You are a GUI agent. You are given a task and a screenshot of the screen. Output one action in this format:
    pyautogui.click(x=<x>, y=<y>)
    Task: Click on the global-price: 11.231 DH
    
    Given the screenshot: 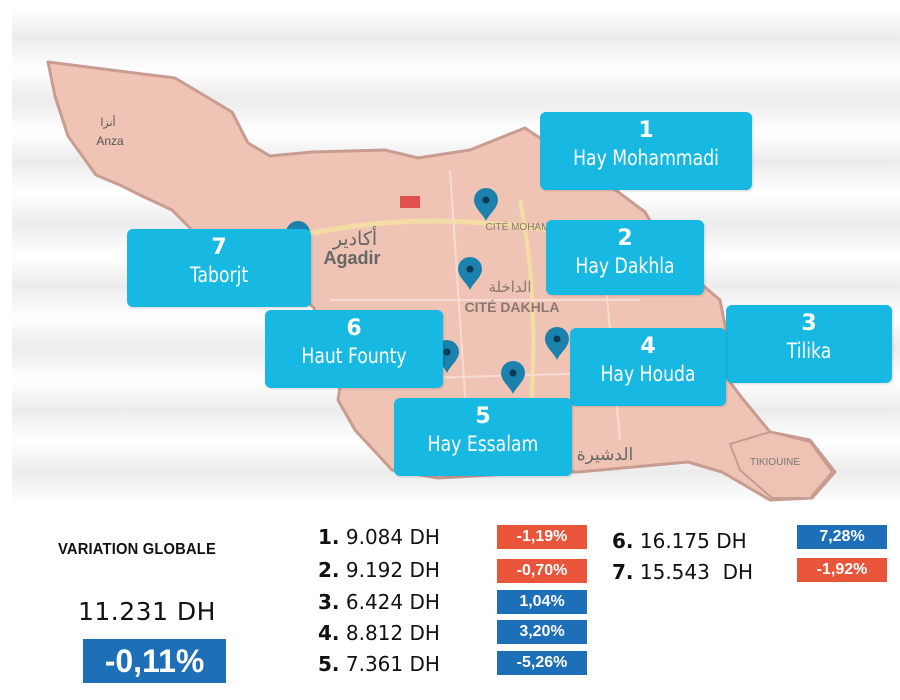 What is the action you would take?
    pyautogui.click(x=147, y=611)
    